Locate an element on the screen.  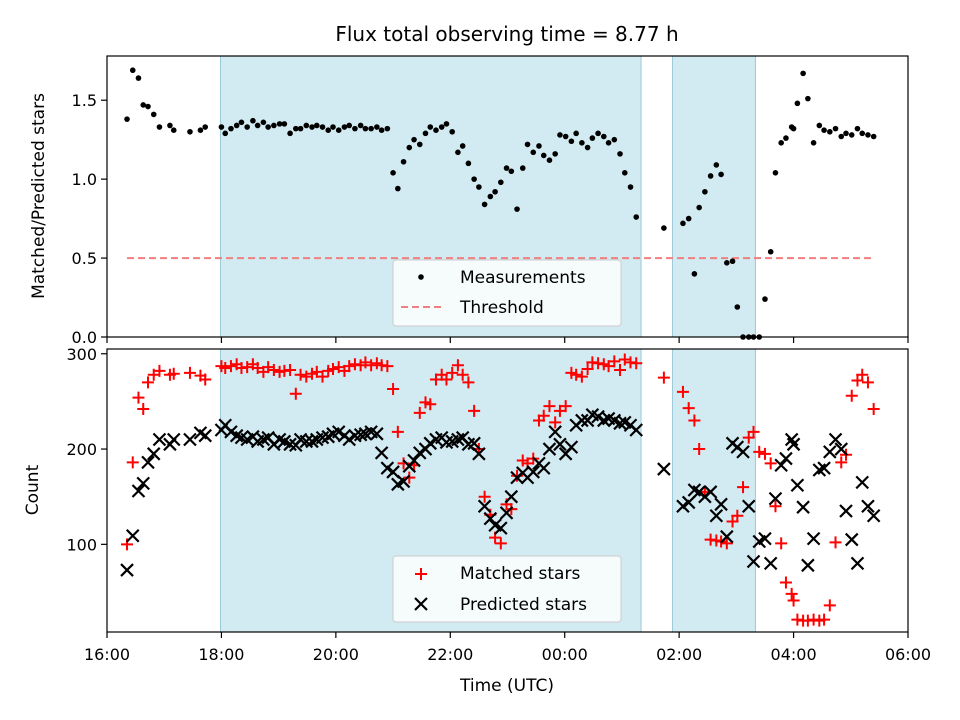
x-tick-label: 18:00 is located at coordinates (221, 654).